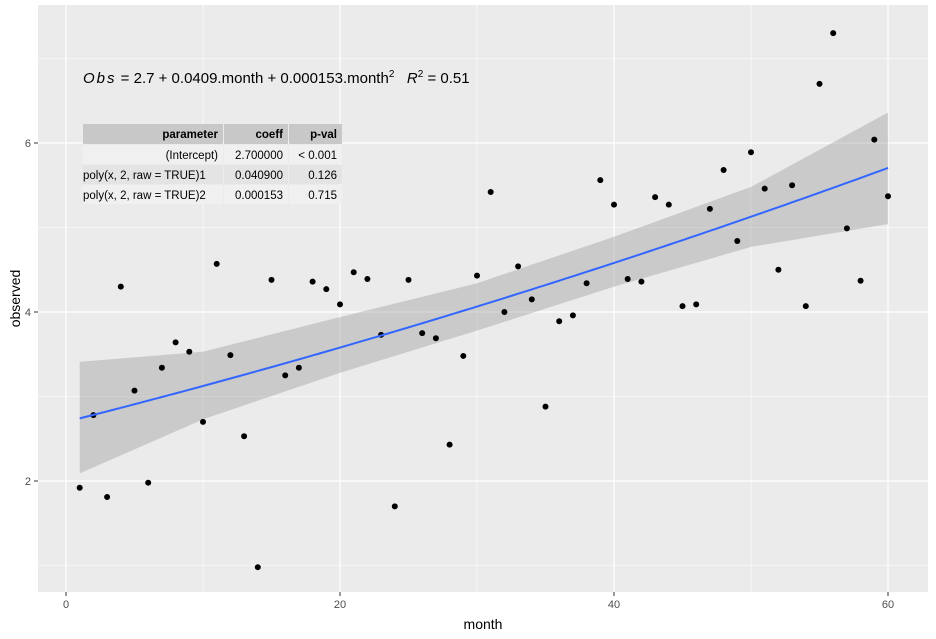 The width and height of the screenshot is (936, 639). What do you see at coordinates (446, 78) in the screenshot?
I see `r2-value: = 0.51` at bounding box center [446, 78].